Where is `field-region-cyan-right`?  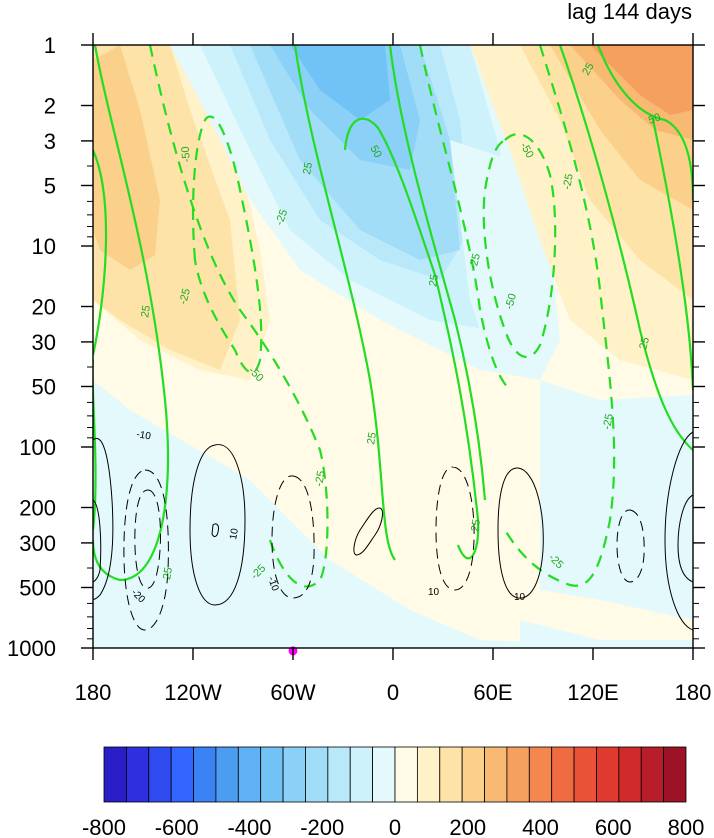 field-region-cyan-right is located at coordinates (616, 500).